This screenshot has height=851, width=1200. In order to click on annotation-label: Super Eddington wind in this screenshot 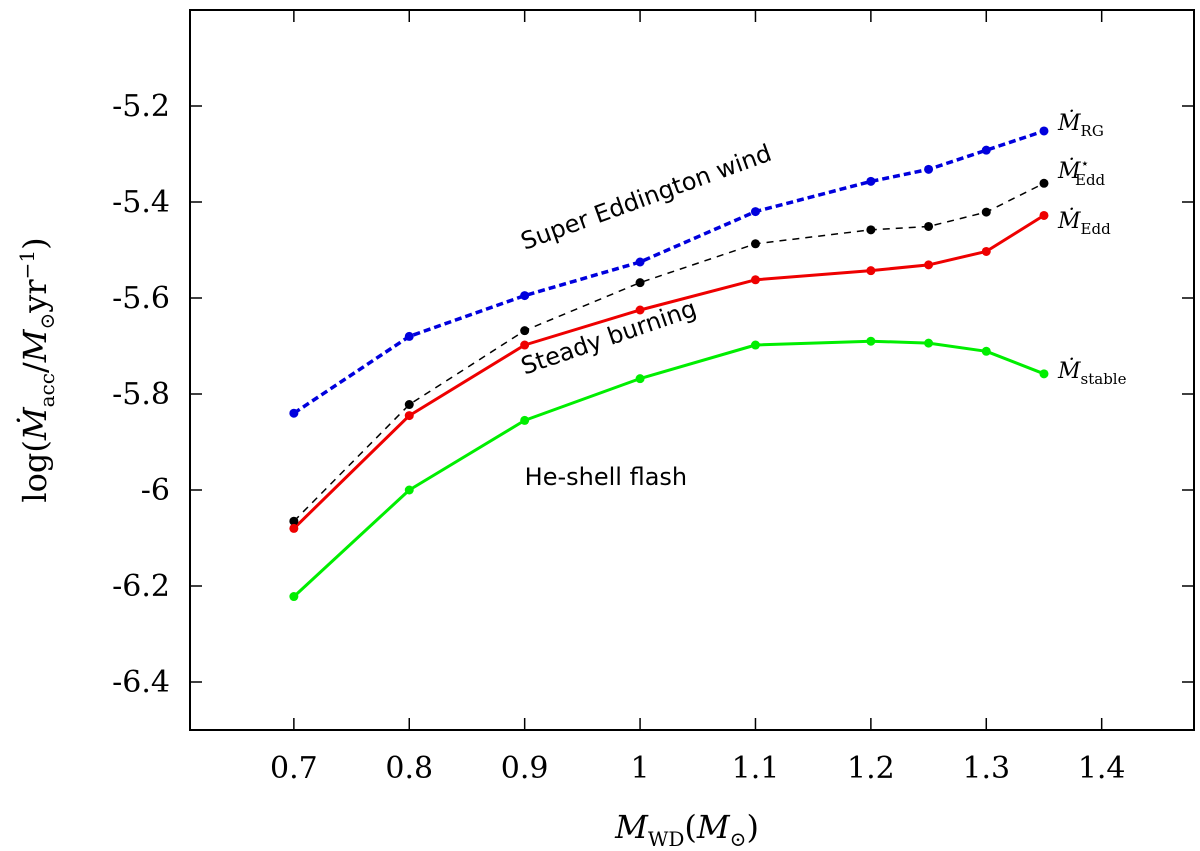, I will do `click(646, 197)`.